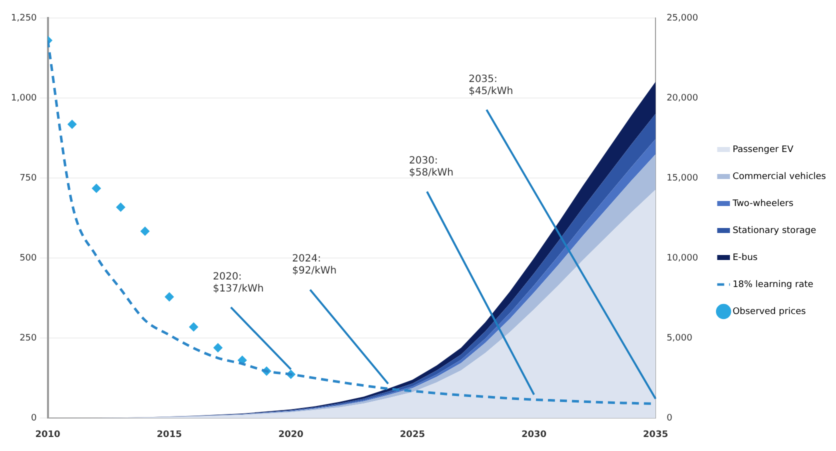 The width and height of the screenshot is (836, 451). I want to click on y2-tick-label: 0, so click(669, 419).